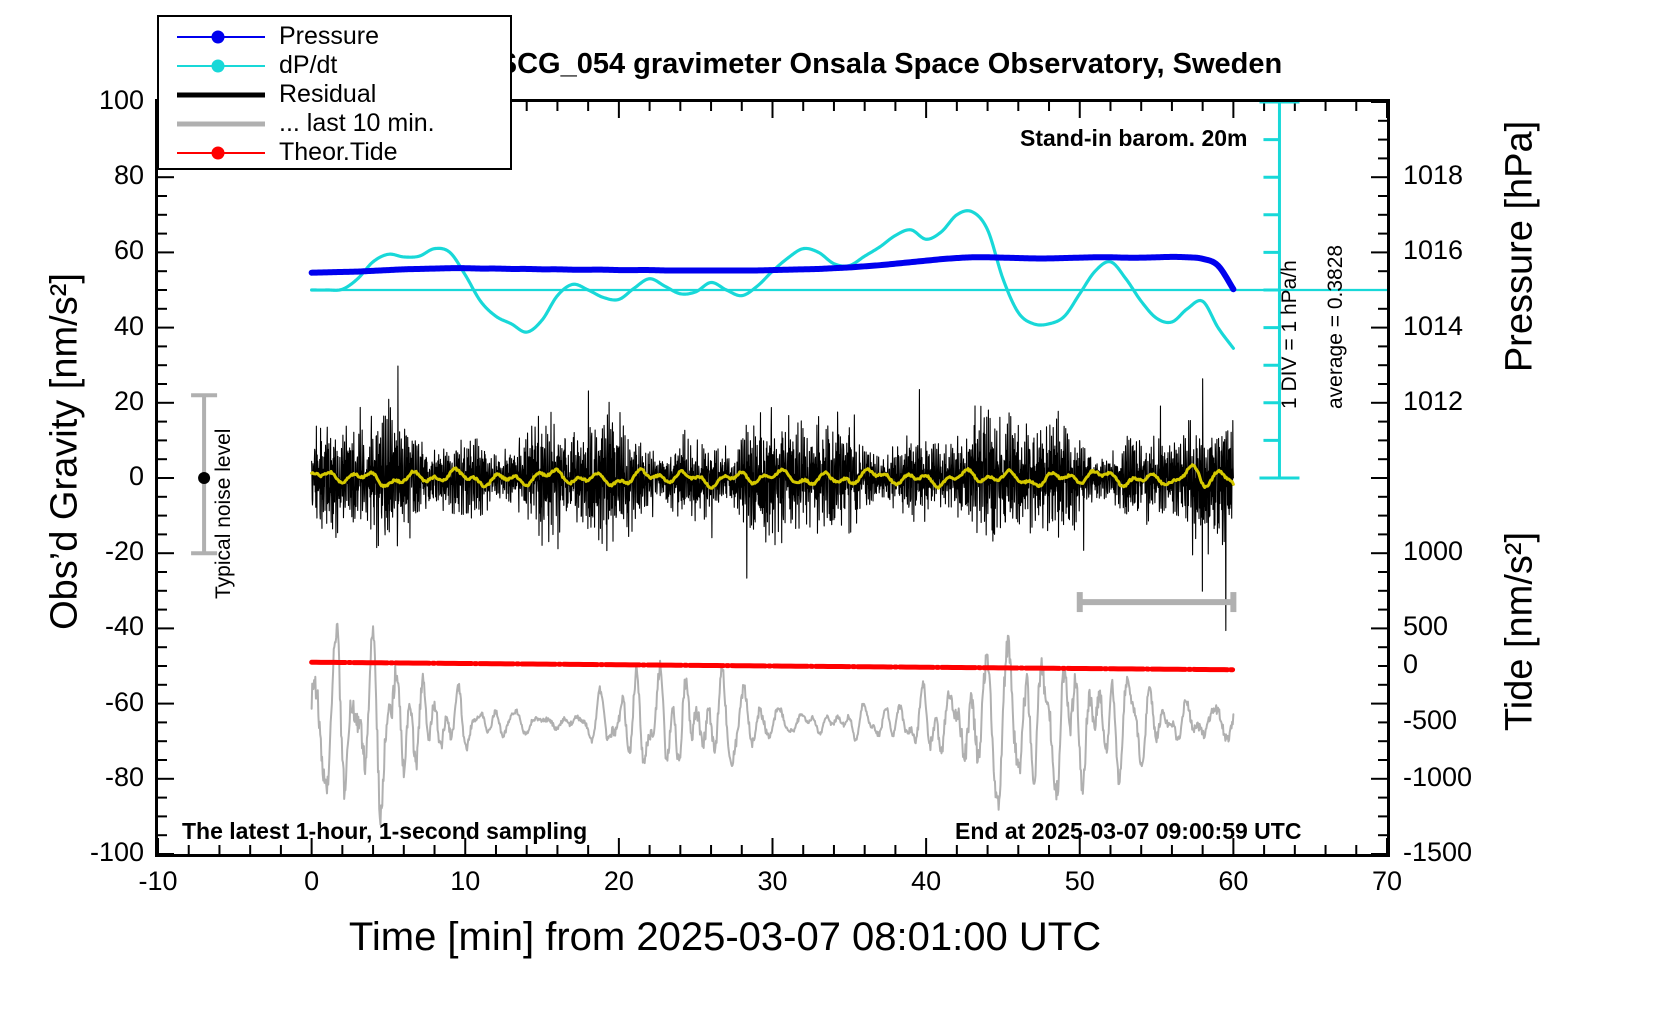  What do you see at coordinates (1233, 881) in the screenshot?
I see `x-tick-label: 60` at bounding box center [1233, 881].